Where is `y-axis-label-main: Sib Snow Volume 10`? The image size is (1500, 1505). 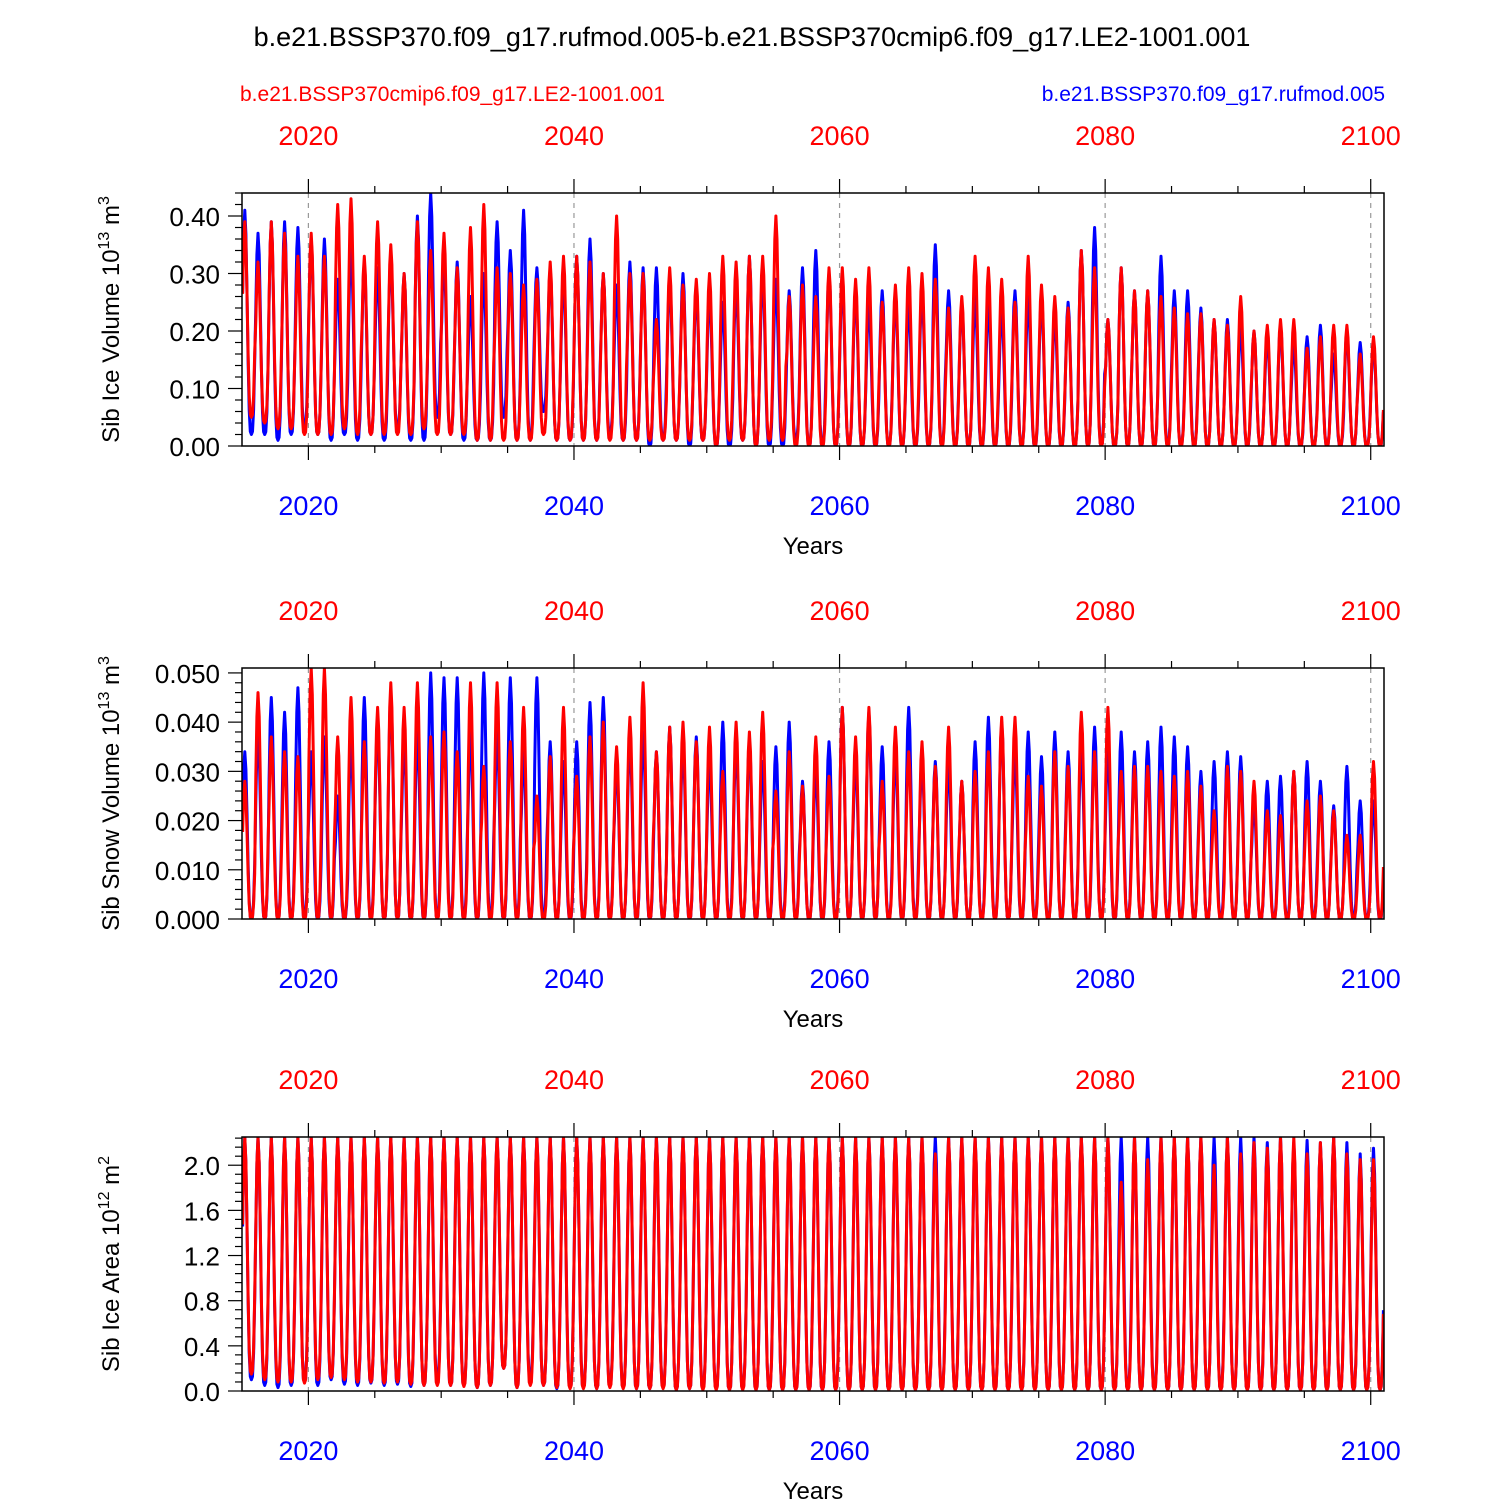
y-axis-label-main: Sib Snow Volume 10 is located at coordinates (111, 819).